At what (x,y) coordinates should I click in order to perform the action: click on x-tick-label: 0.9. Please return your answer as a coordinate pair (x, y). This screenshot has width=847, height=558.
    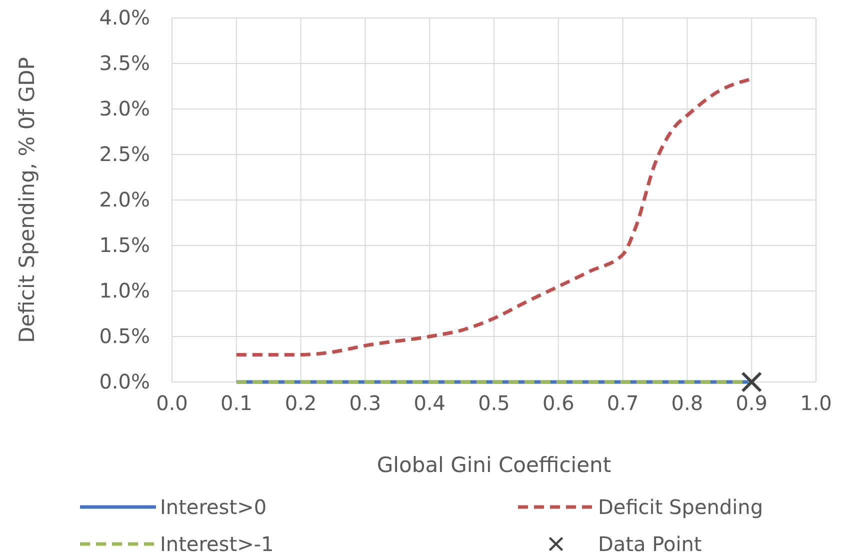
    Looking at the image, I should click on (752, 403).